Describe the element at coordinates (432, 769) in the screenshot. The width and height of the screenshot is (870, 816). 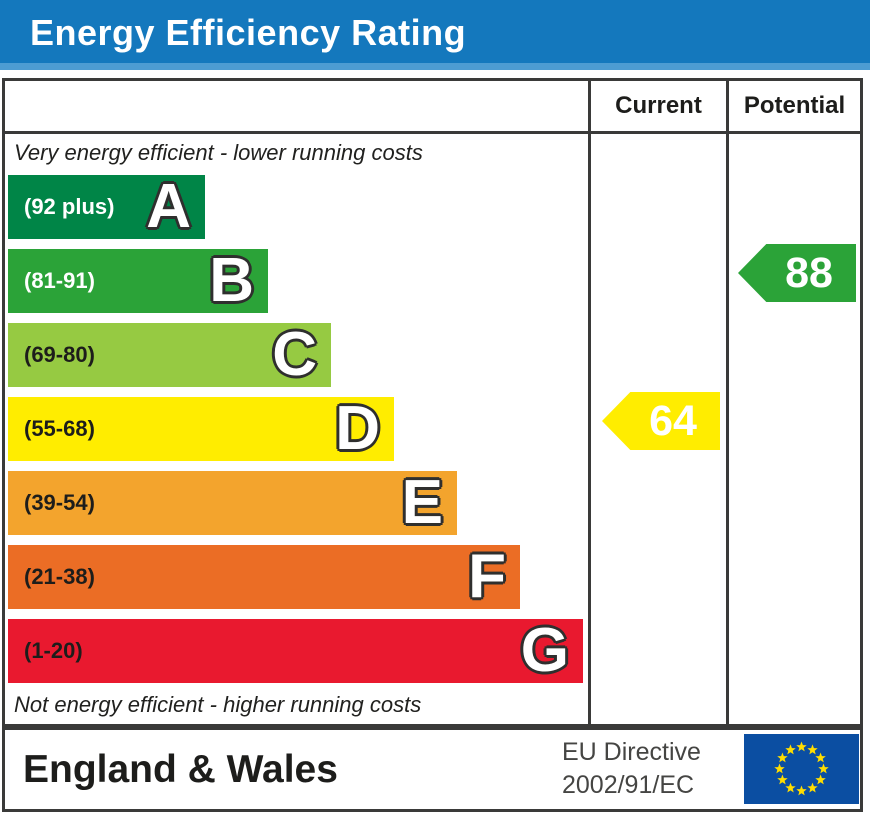
I see `footer-bar: England & Wales EU Directive 2002/91/EC` at that location.